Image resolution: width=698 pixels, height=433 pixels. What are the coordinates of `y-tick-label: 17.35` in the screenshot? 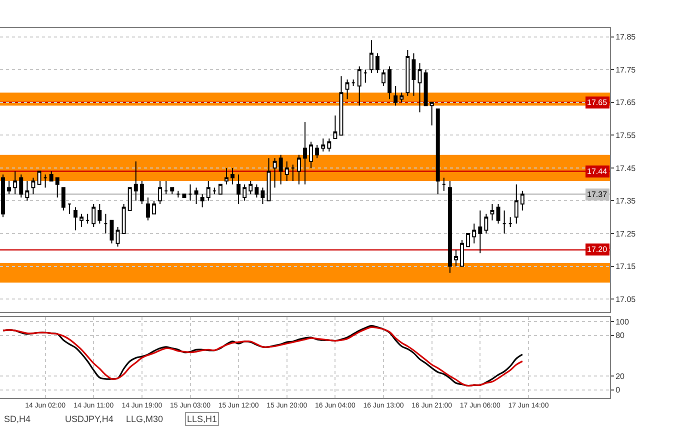 It's located at (626, 201).